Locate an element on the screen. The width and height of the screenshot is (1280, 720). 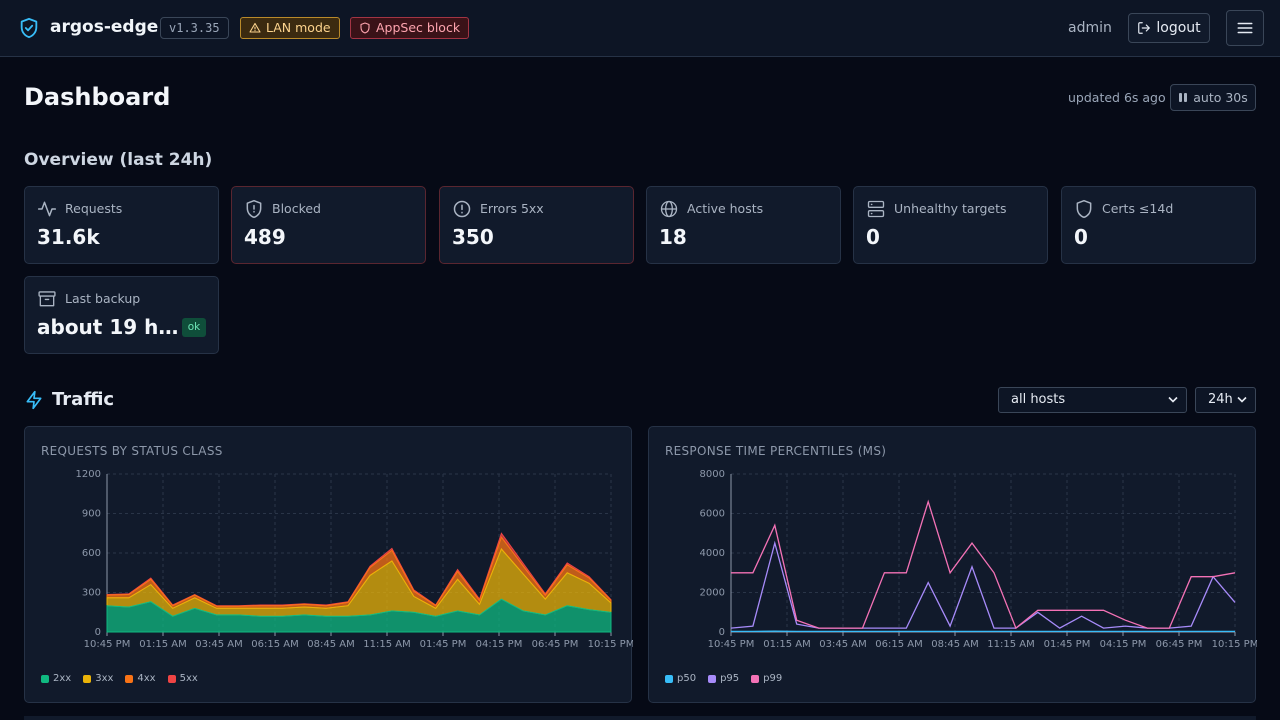
menu-button is located at coordinates (1245, 28).